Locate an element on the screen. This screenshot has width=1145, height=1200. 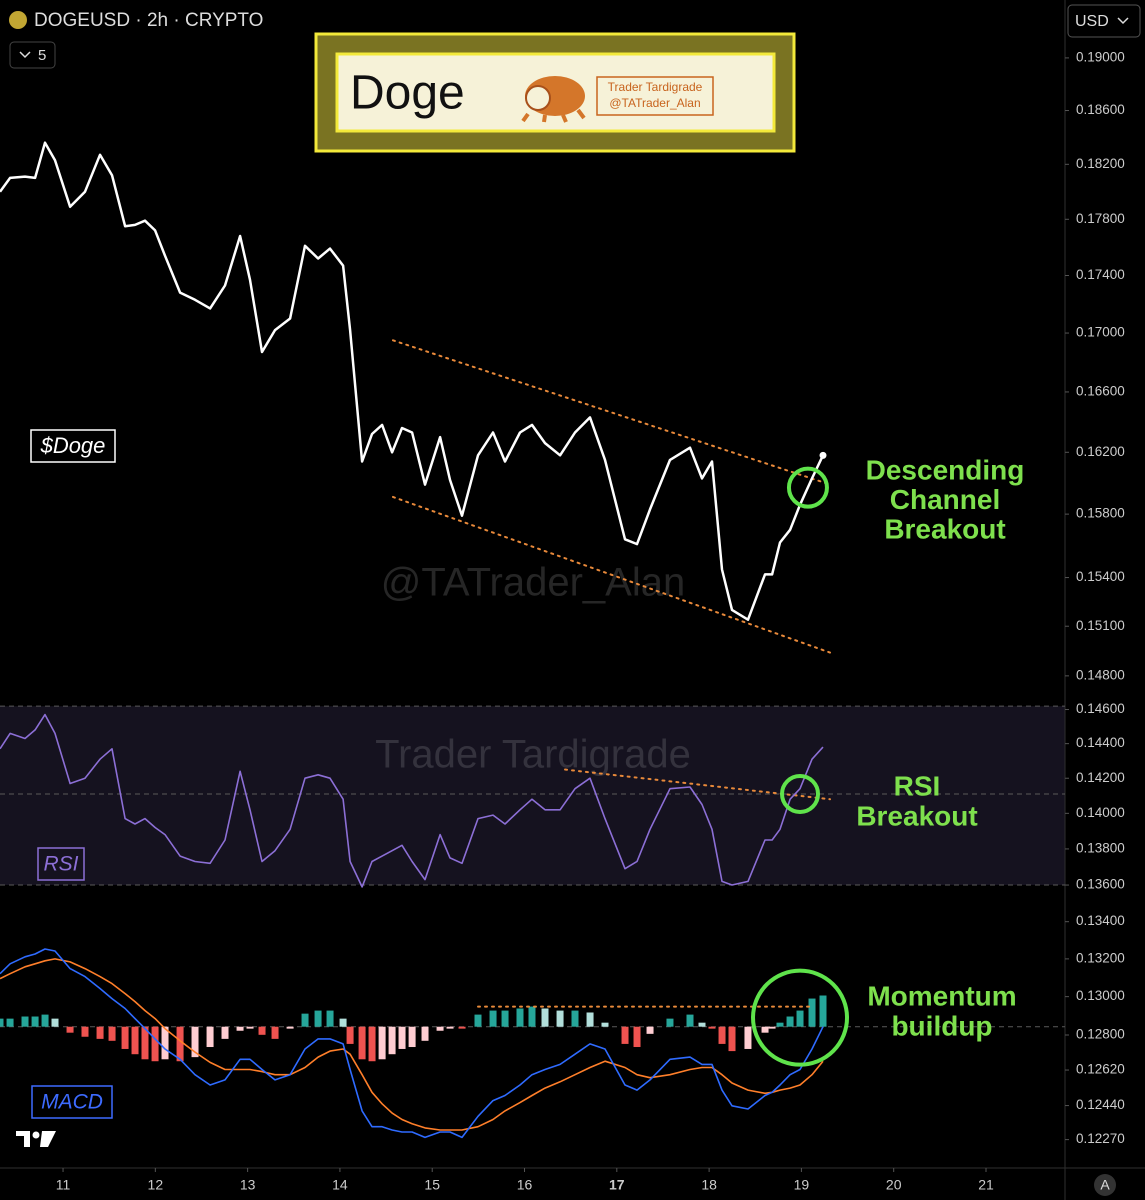
y-tick-label: 0.14400 is located at coordinates (1100, 742).